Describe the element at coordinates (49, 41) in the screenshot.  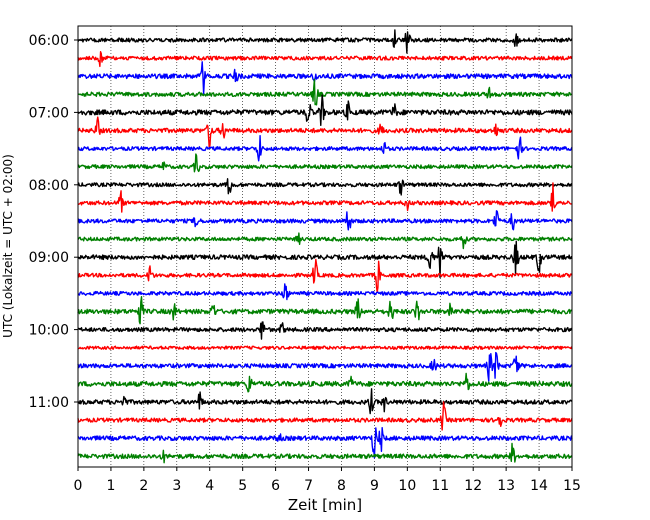
I see `y-tick-label: 06:00` at that location.